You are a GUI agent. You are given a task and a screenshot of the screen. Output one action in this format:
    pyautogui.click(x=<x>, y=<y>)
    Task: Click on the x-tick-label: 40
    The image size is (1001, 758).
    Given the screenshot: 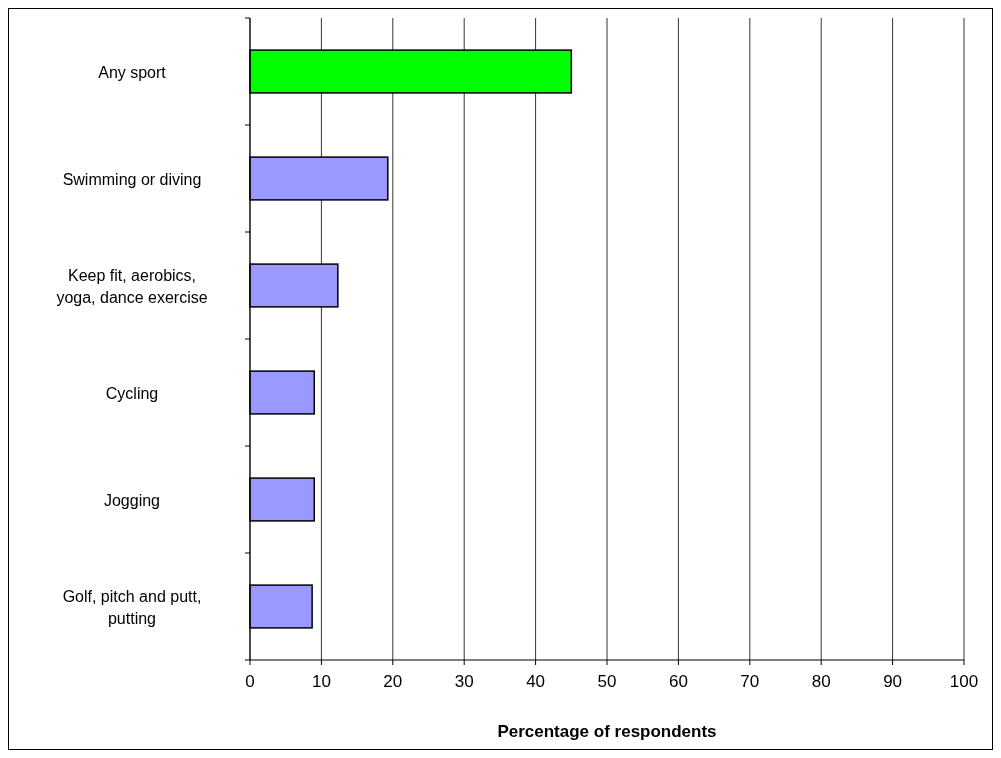 What is the action you would take?
    pyautogui.click(x=536, y=681)
    